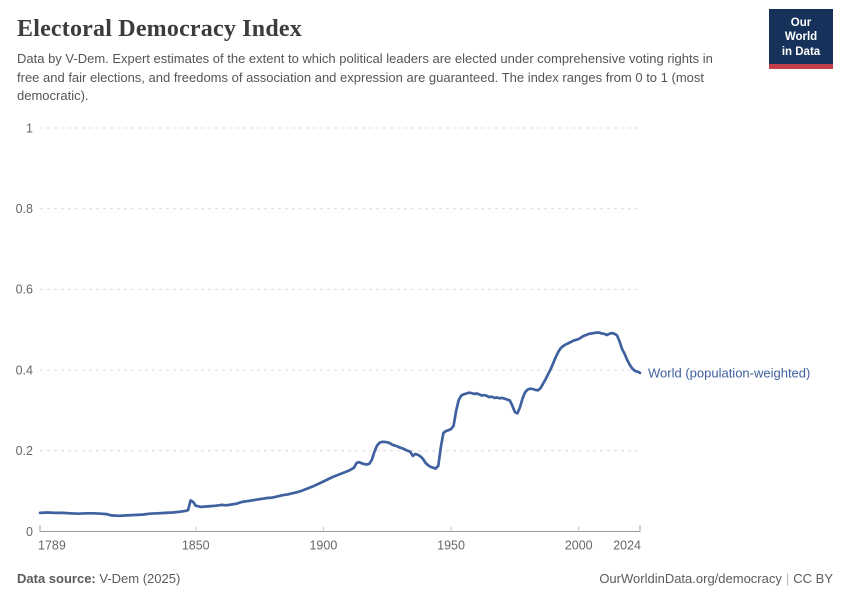 The width and height of the screenshot is (850, 600). What do you see at coordinates (690, 578) in the screenshot?
I see `owid-url-link: OurWorldinData.org/democracy` at bounding box center [690, 578].